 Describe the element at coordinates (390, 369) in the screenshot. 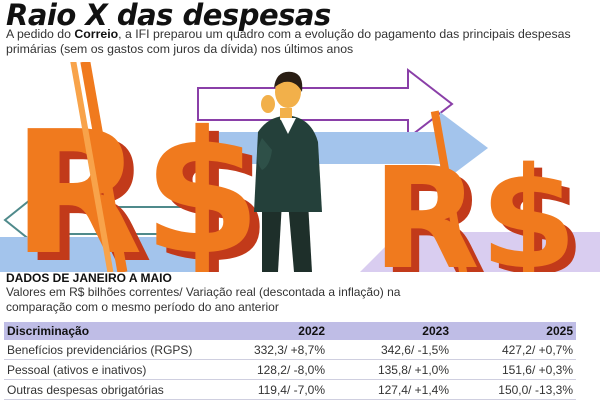

I see `cell-value: 135,8/ +1,0%` at that location.